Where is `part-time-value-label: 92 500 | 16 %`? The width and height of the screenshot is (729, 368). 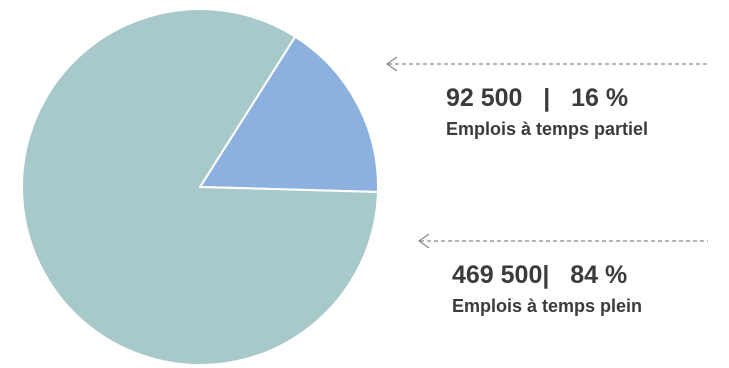 part-time-value-label: 92 500 | 16 % is located at coordinates (537, 98).